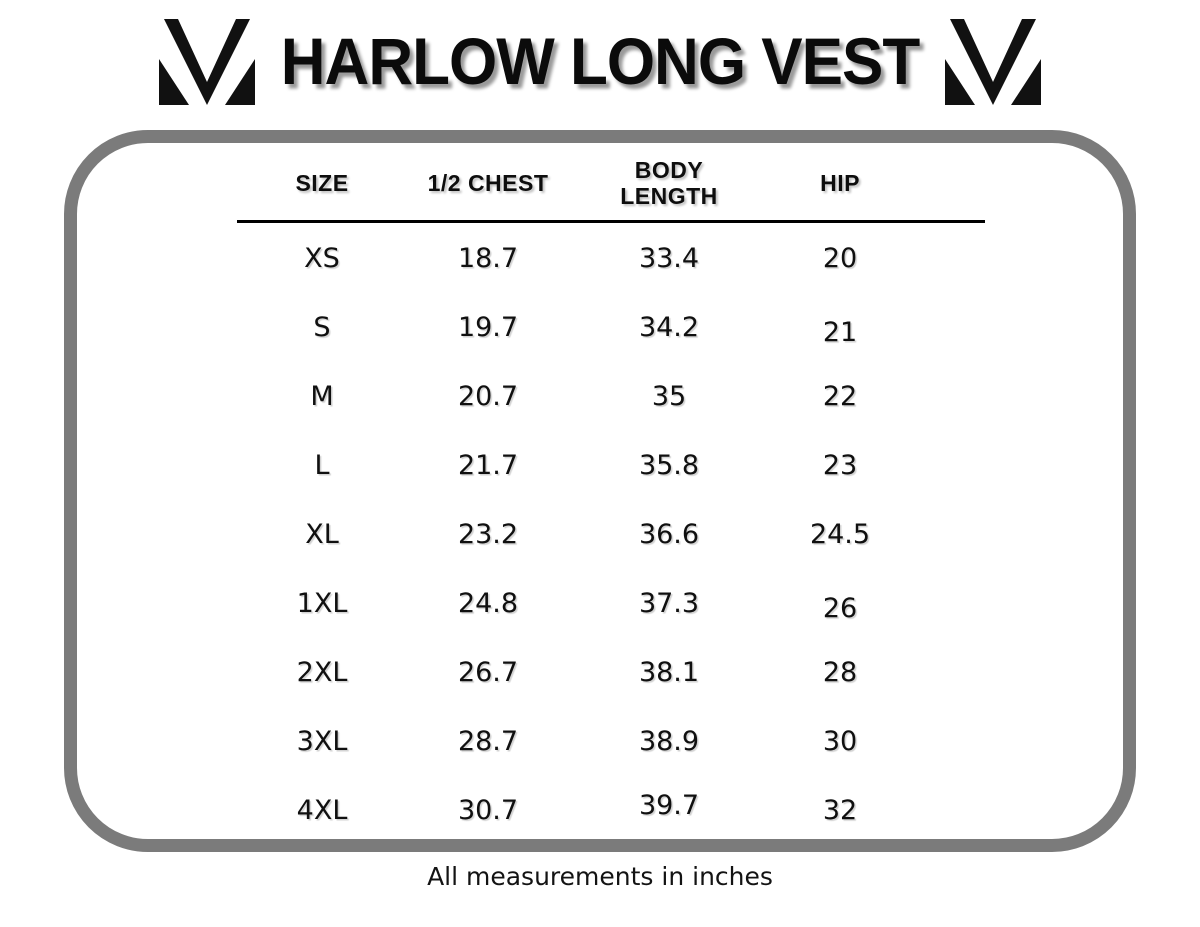 The width and height of the screenshot is (1200, 927). What do you see at coordinates (611, 603) in the screenshot?
I see `table-row-1xl: 1XL 24.8 37.3 26` at bounding box center [611, 603].